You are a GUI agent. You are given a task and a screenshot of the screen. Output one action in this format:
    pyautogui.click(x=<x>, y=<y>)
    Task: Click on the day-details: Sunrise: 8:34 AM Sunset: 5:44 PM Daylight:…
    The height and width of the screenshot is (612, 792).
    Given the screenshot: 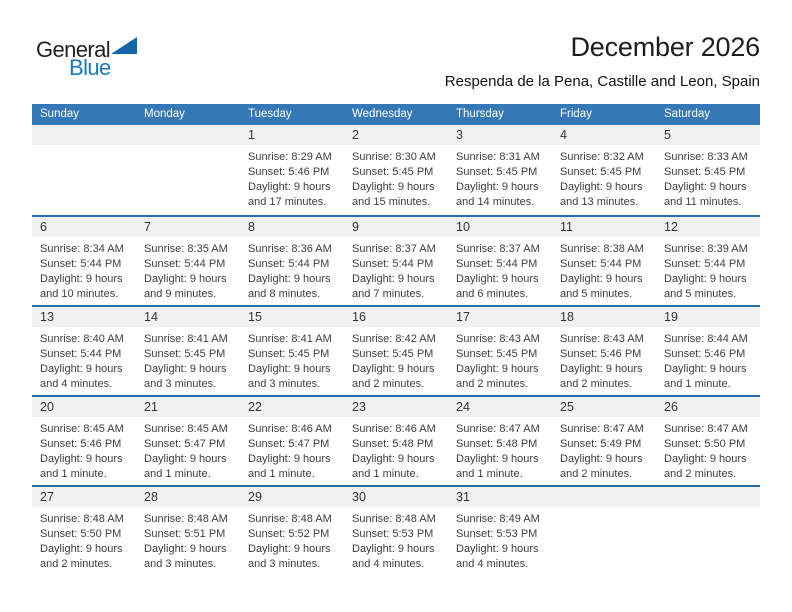 What is the action you would take?
    pyautogui.click(x=84, y=269)
    